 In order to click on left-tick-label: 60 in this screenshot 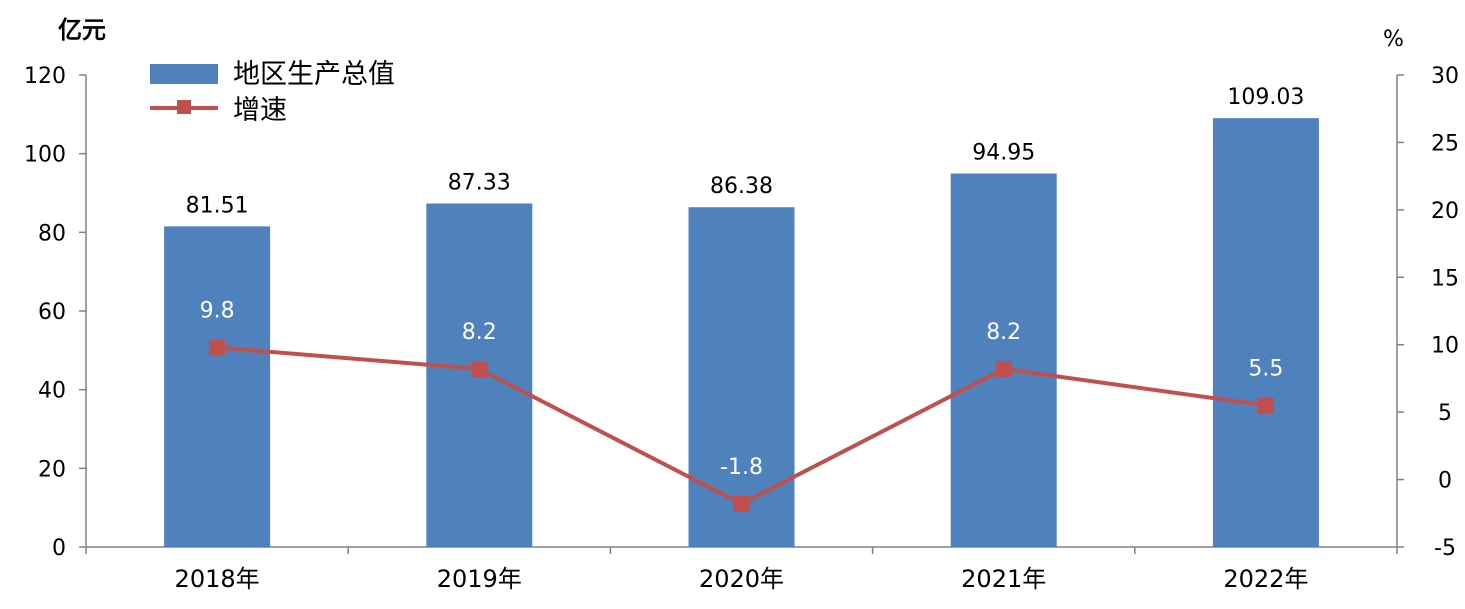, I will do `click(52, 312)`.